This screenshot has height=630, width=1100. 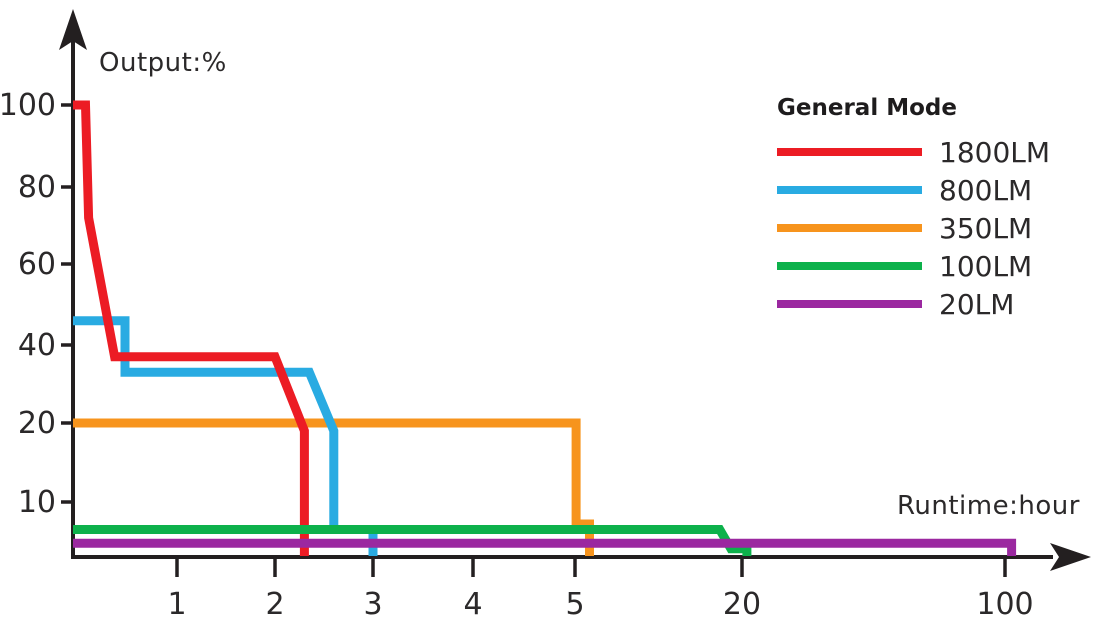 What do you see at coordinates (849, 190) in the screenshot?
I see `legend-swatch-800lm` at bounding box center [849, 190].